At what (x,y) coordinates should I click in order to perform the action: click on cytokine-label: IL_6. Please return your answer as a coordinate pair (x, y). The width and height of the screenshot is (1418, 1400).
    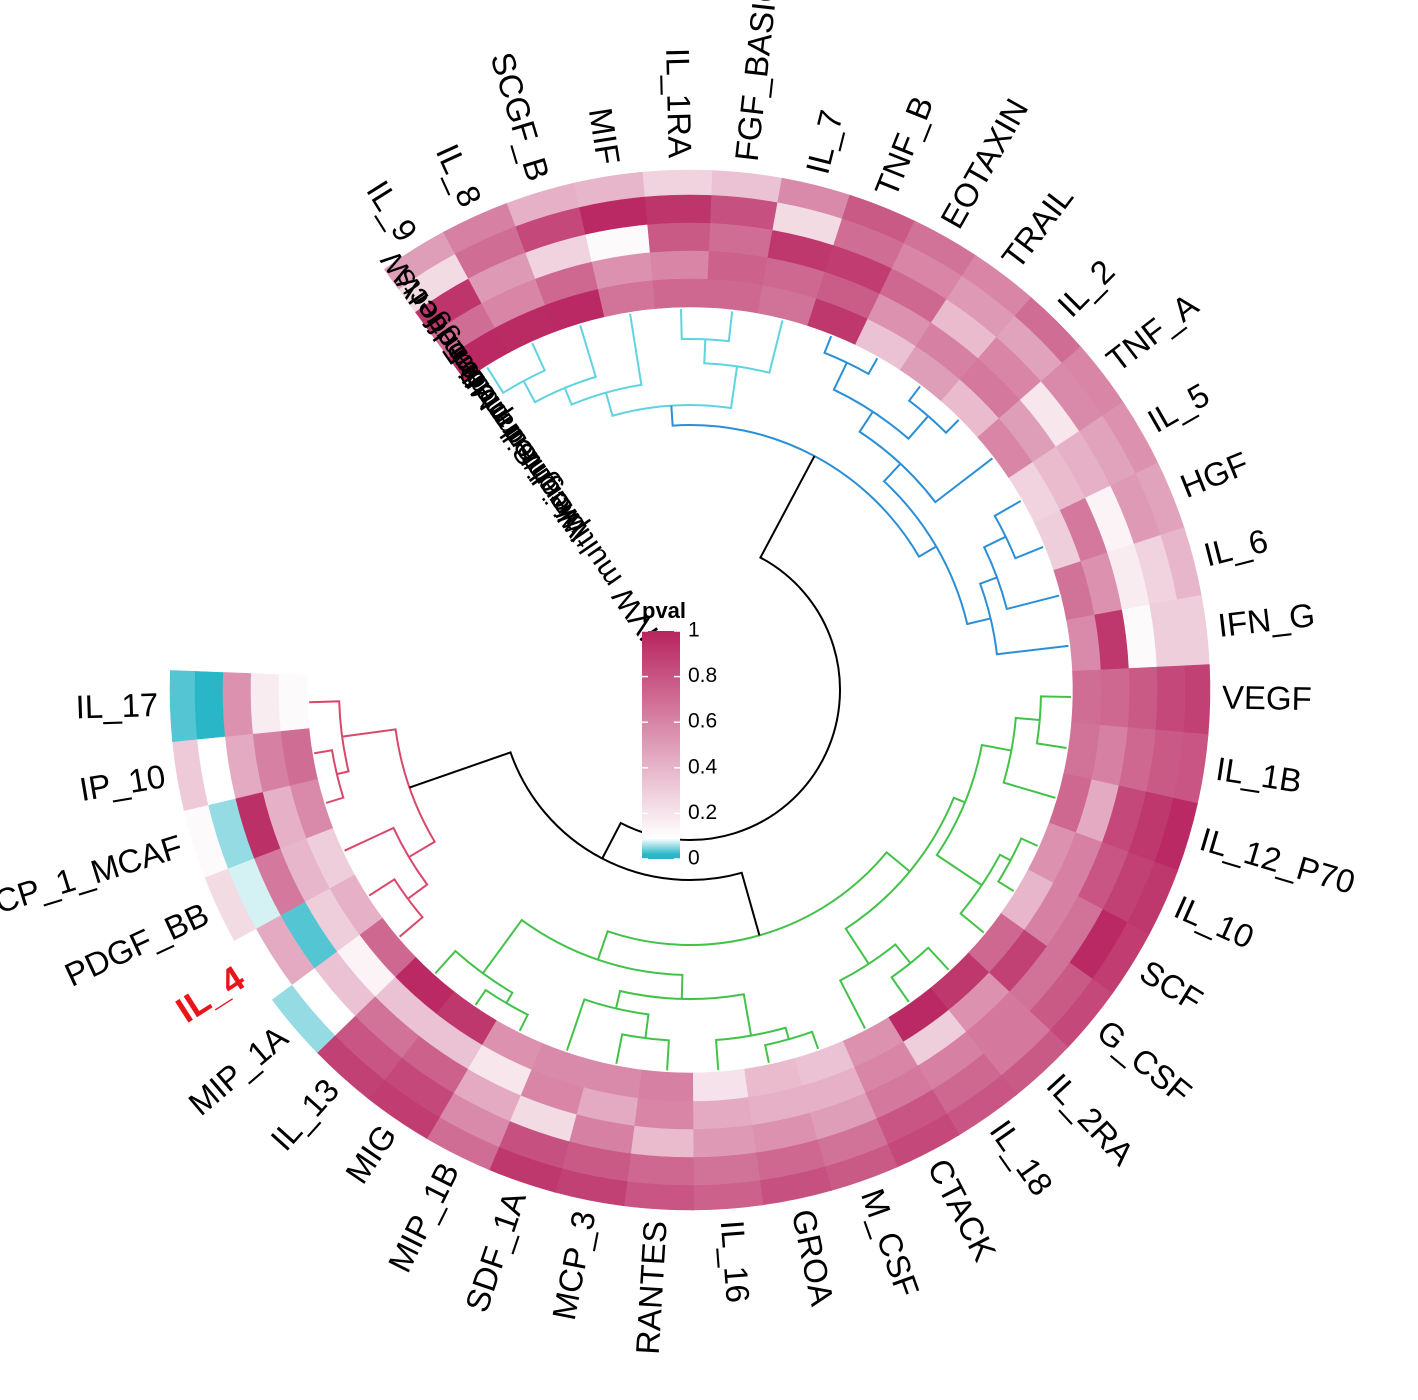
    Looking at the image, I should click on (1235, 548).